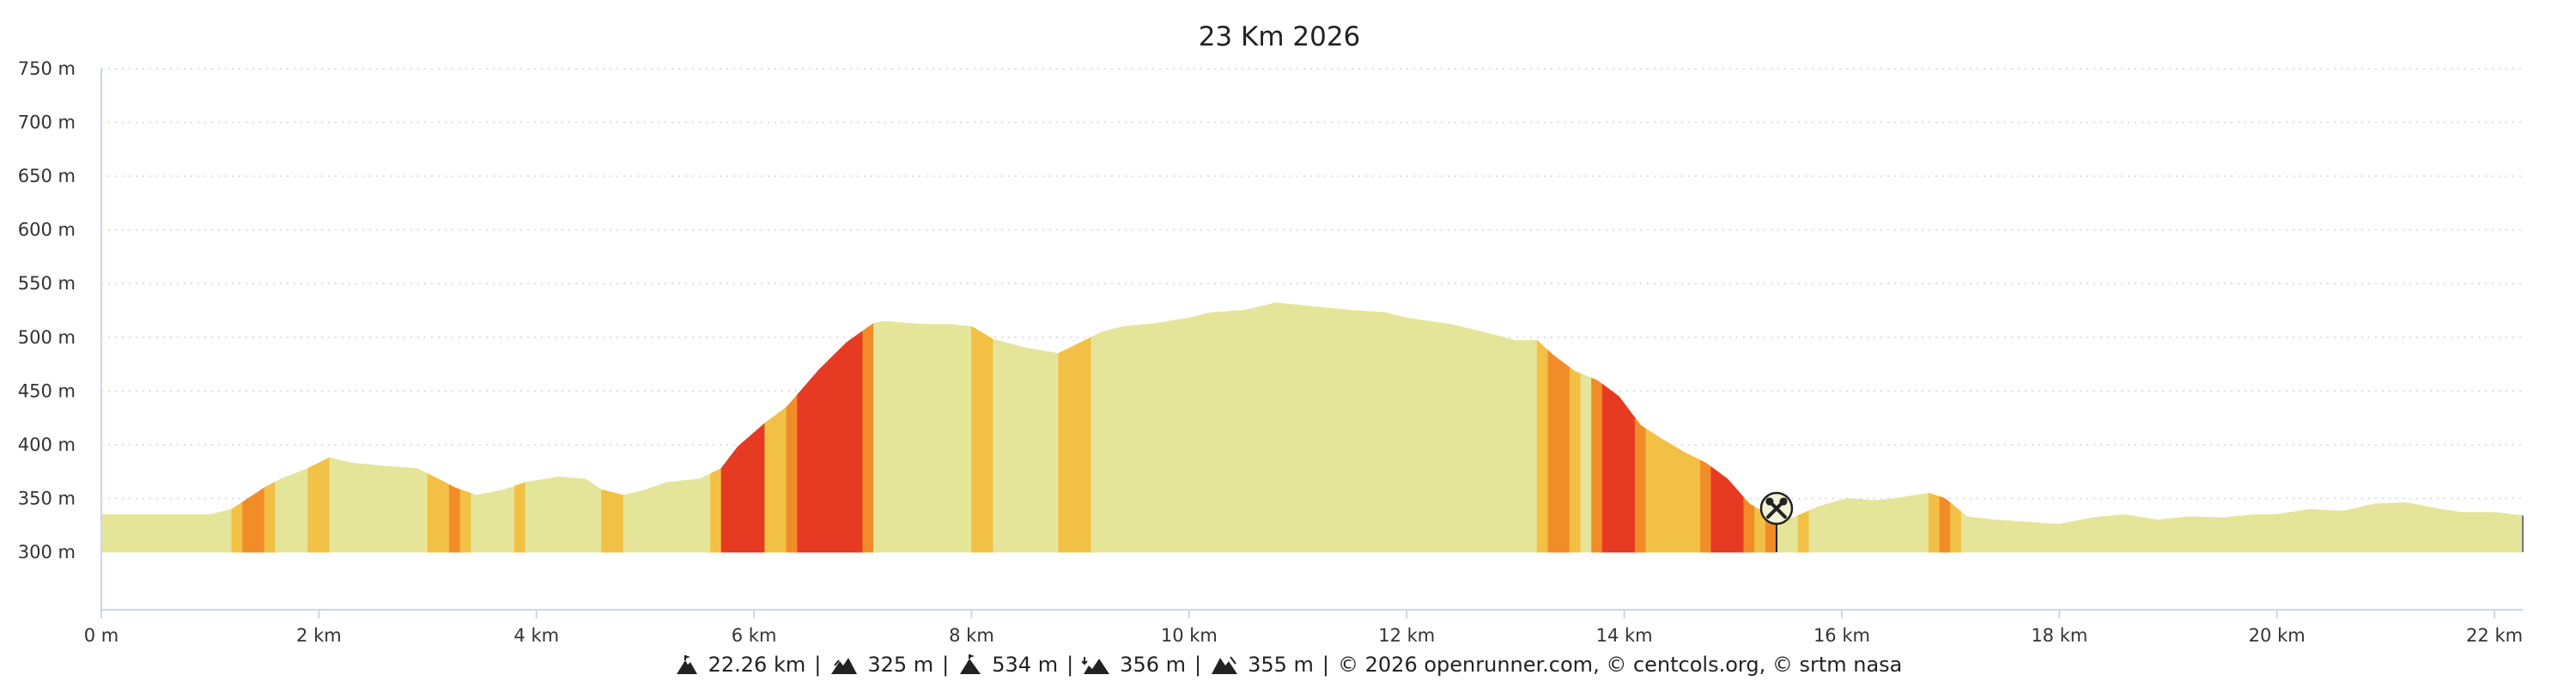 The image size is (2576, 687). I want to click on min-altitude-value: 356 m, so click(1153, 665).